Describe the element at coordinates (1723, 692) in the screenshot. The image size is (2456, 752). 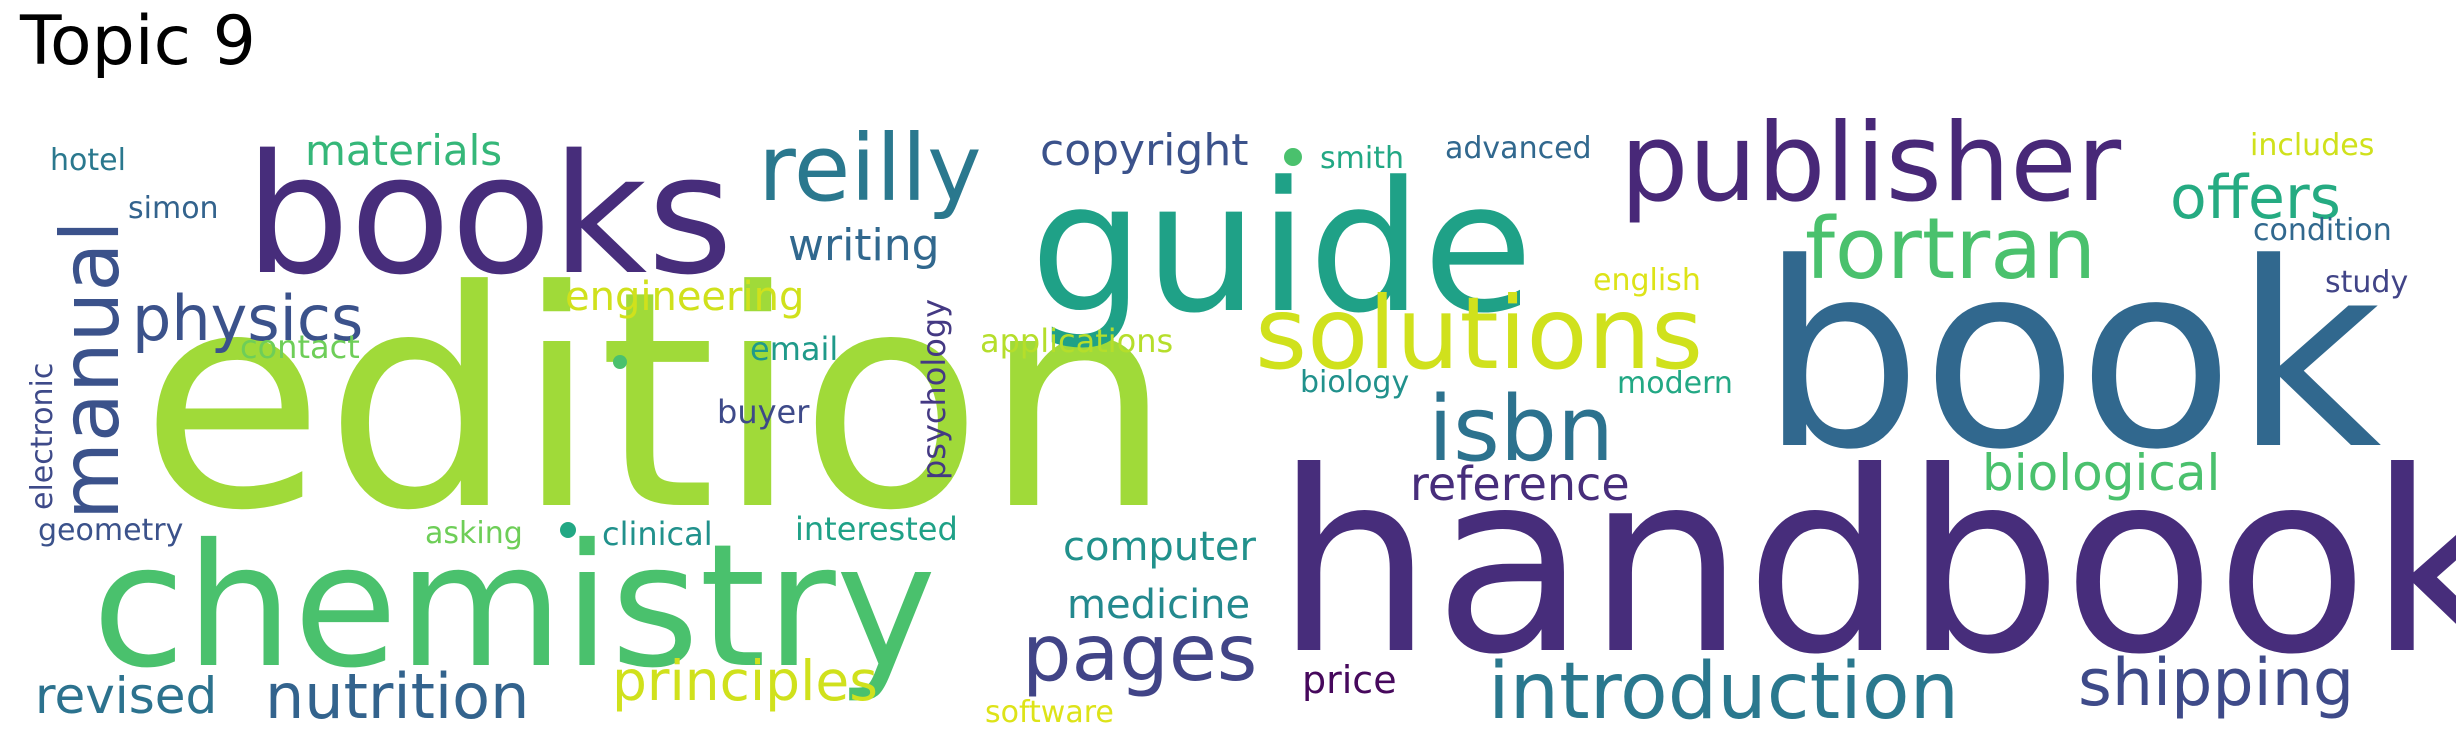
I see `word-introduction: introduction` at that location.